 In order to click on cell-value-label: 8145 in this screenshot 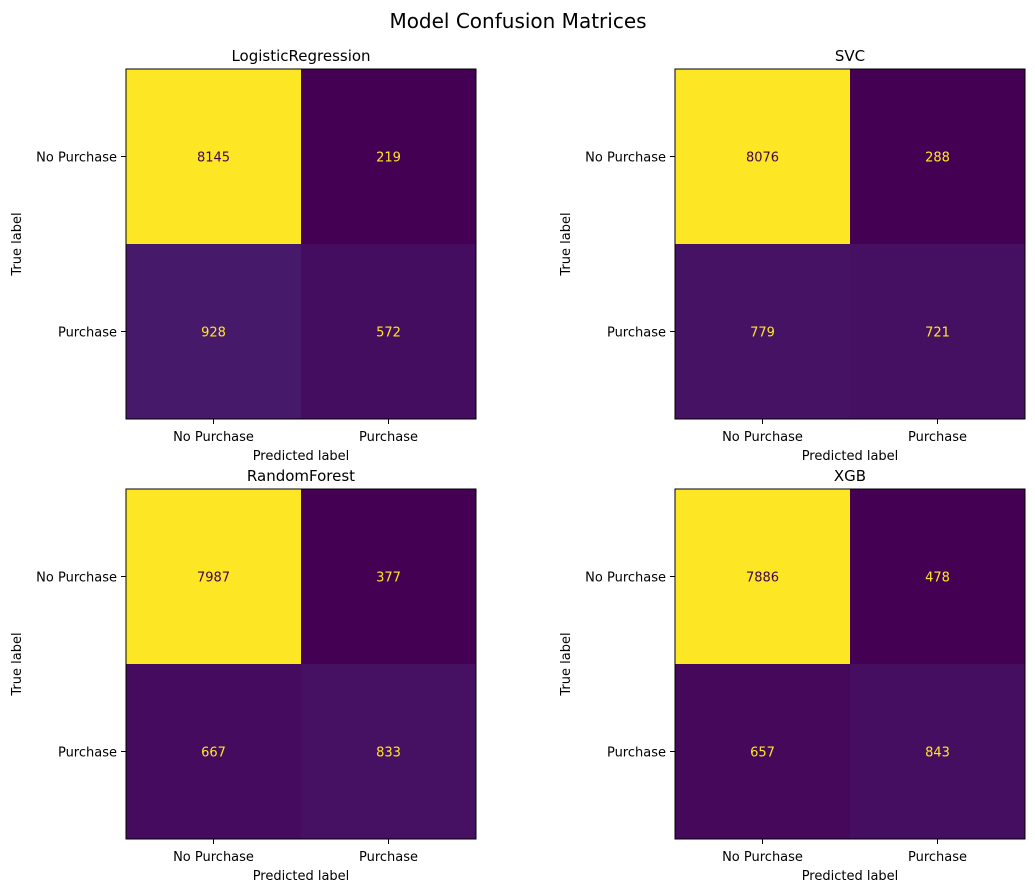, I will do `click(213, 158)`.